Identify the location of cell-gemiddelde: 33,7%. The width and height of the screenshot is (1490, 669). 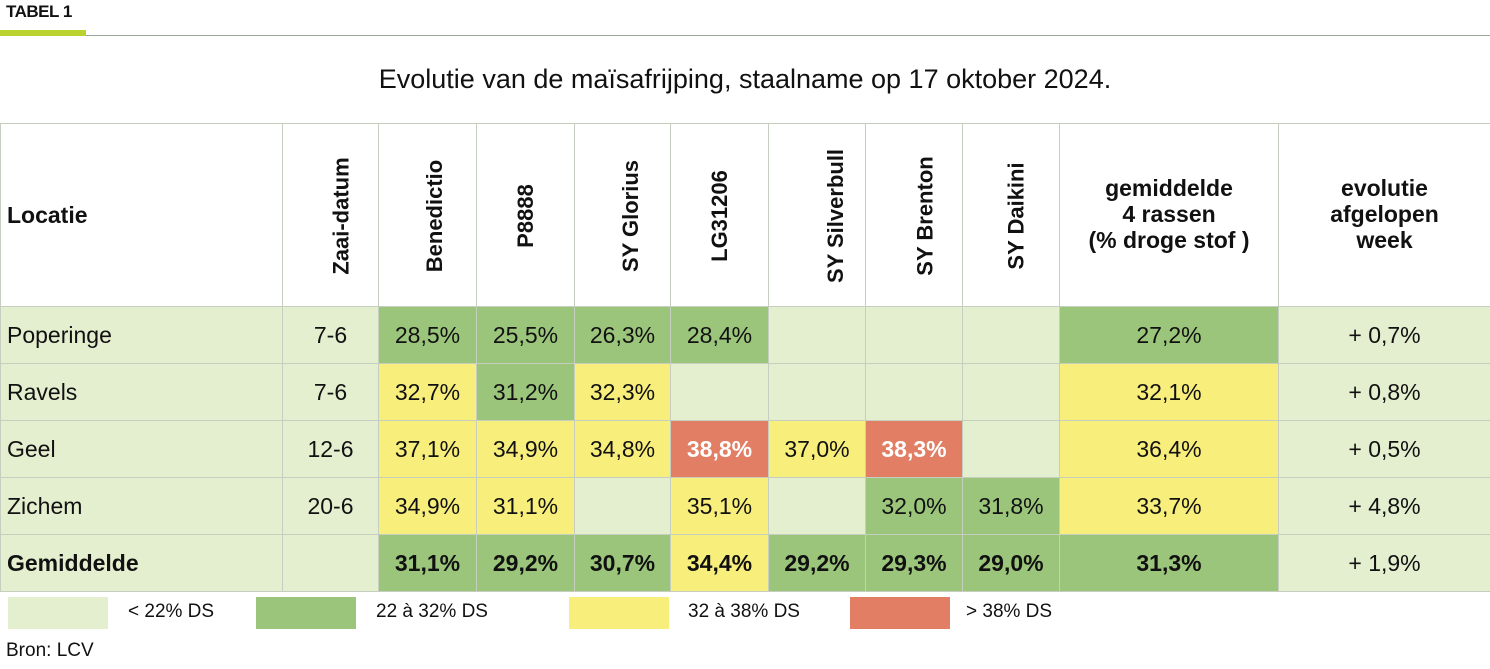
(1169, 506).